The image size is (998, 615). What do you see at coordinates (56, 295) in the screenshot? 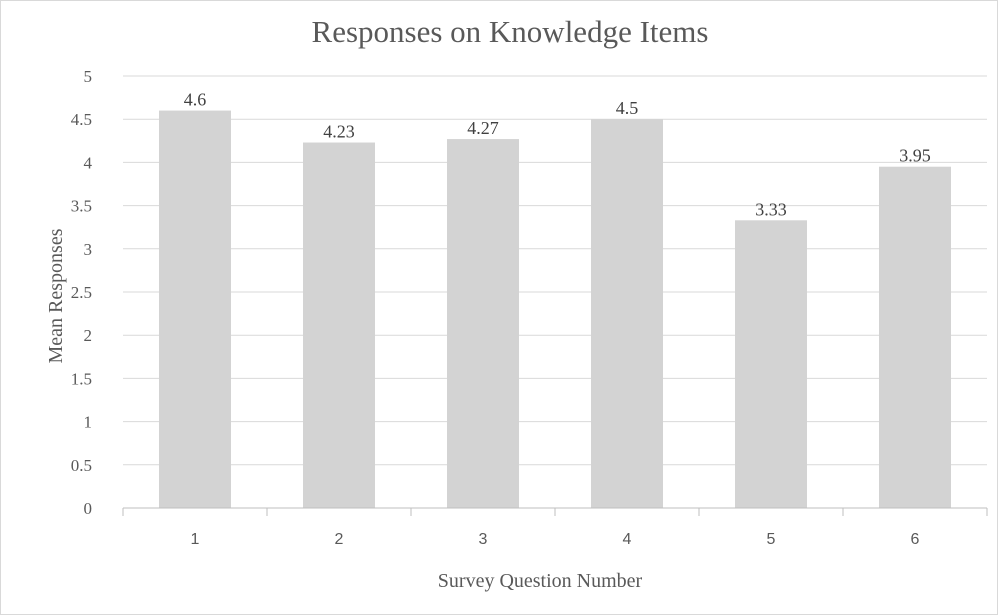
I see `y-axis-title: Mean Responses` at bounding box center [56, 295].